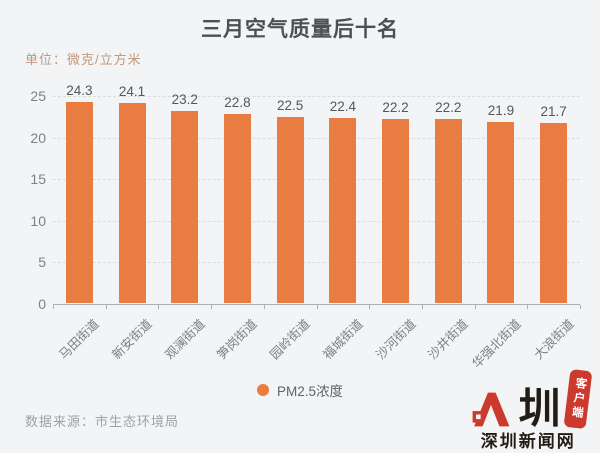 The image size is (600, 453). What do you see at coordinates (102, 421) in the screenshot?
I see `data-source-label: 数据来源：市生态环境局` at bounding box center [102, 421].